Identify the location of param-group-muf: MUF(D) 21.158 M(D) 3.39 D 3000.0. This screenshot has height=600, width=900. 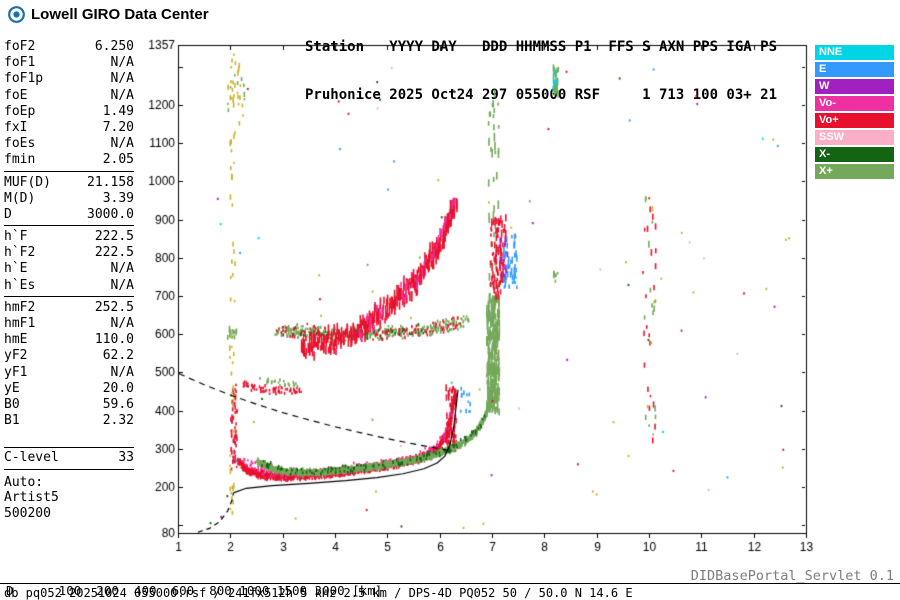
(69, 201).